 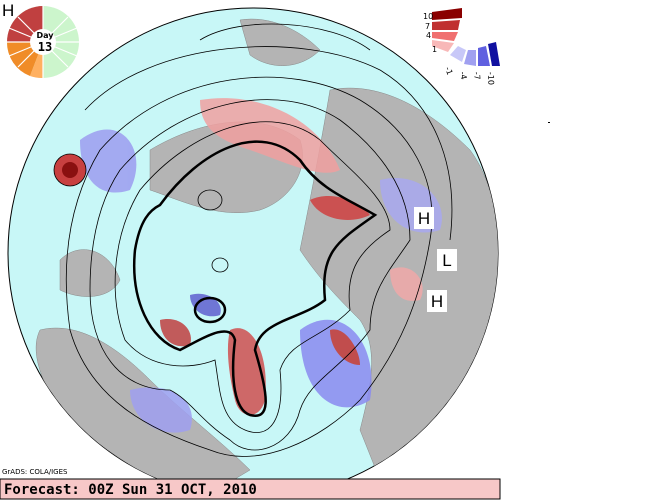 I want to click on scale-label: -1, so click(x=448, y=71).